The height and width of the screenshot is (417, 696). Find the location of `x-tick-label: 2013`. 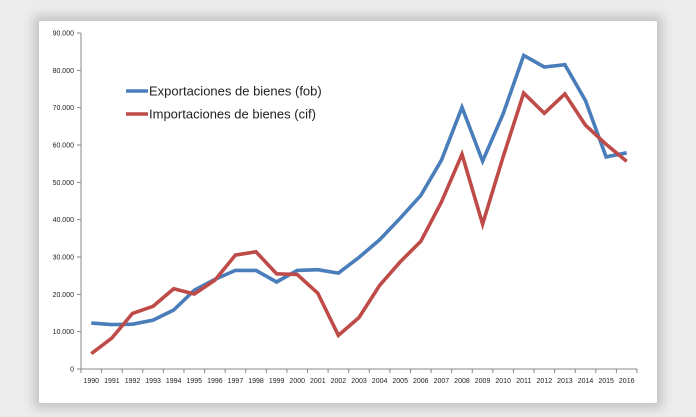

x-tick-label: 2013 is located at coordinates (565, 381).